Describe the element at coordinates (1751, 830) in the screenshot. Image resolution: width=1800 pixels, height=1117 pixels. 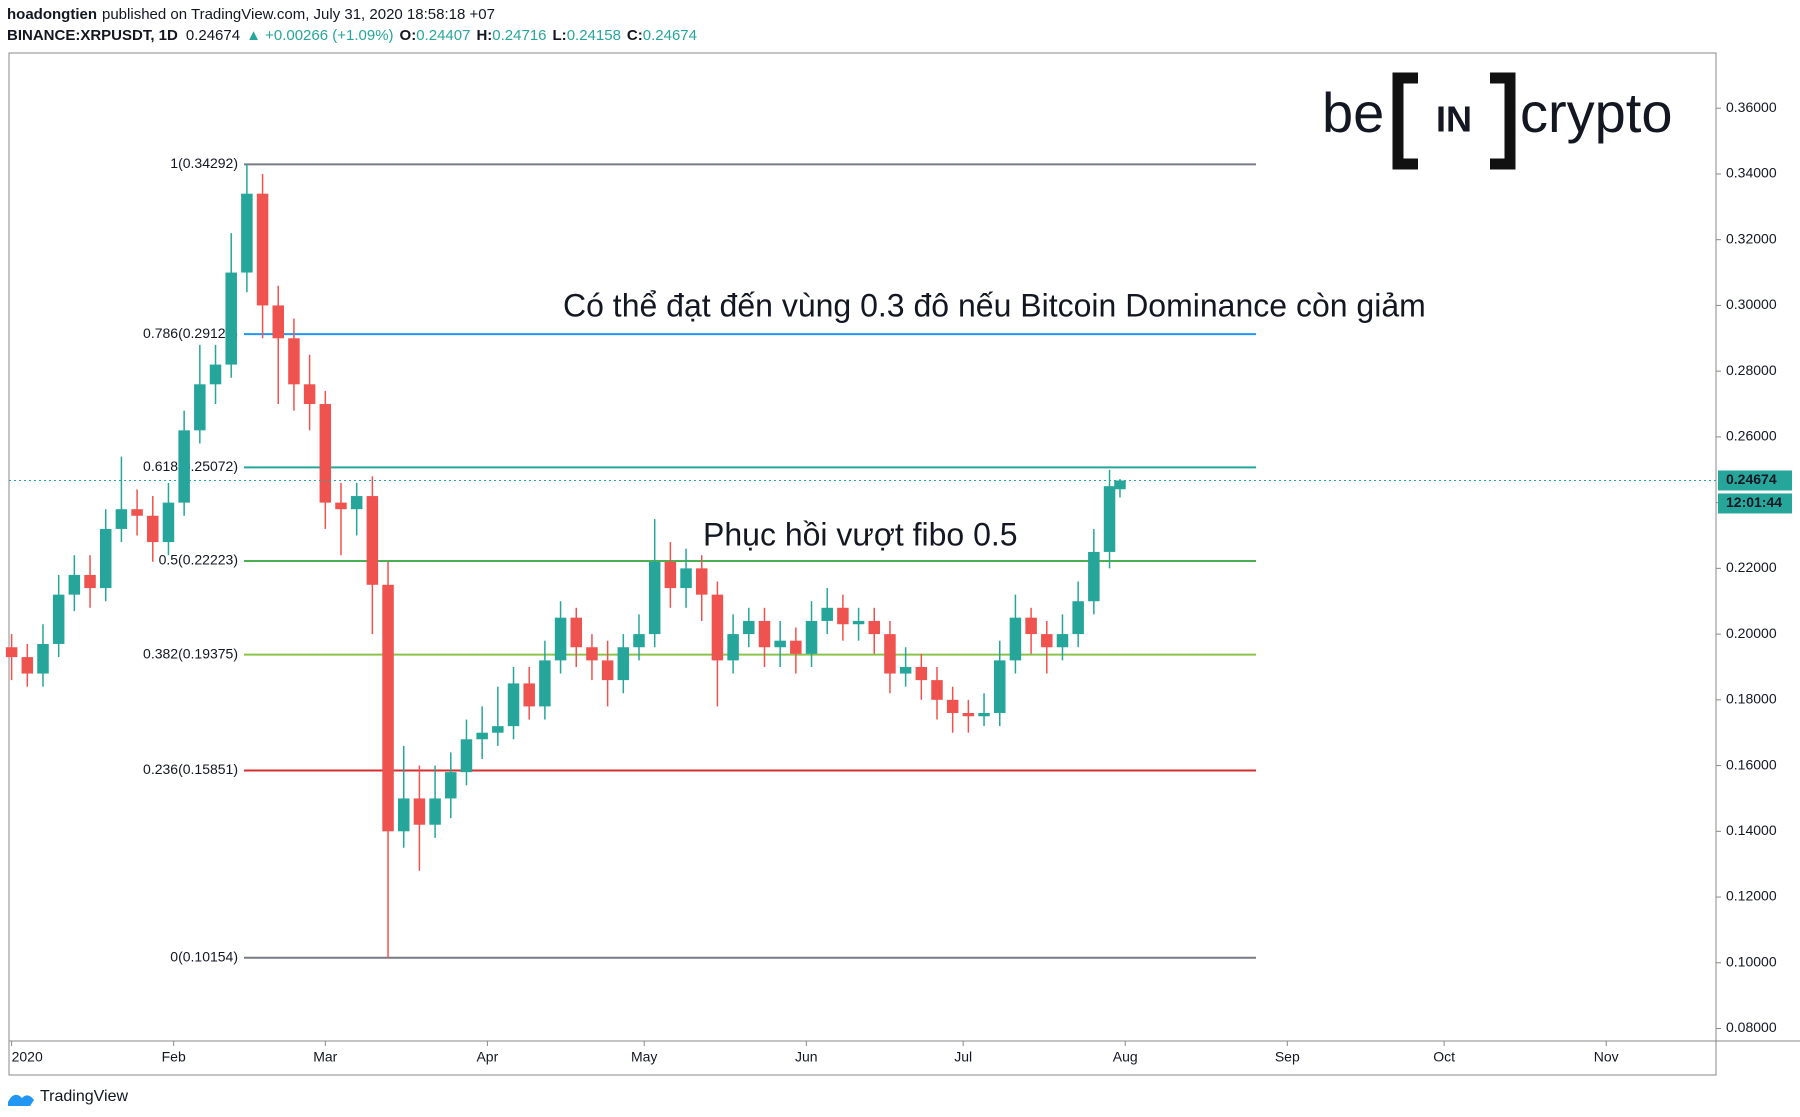
I see `y-tick-label: 0.14000` at that location.